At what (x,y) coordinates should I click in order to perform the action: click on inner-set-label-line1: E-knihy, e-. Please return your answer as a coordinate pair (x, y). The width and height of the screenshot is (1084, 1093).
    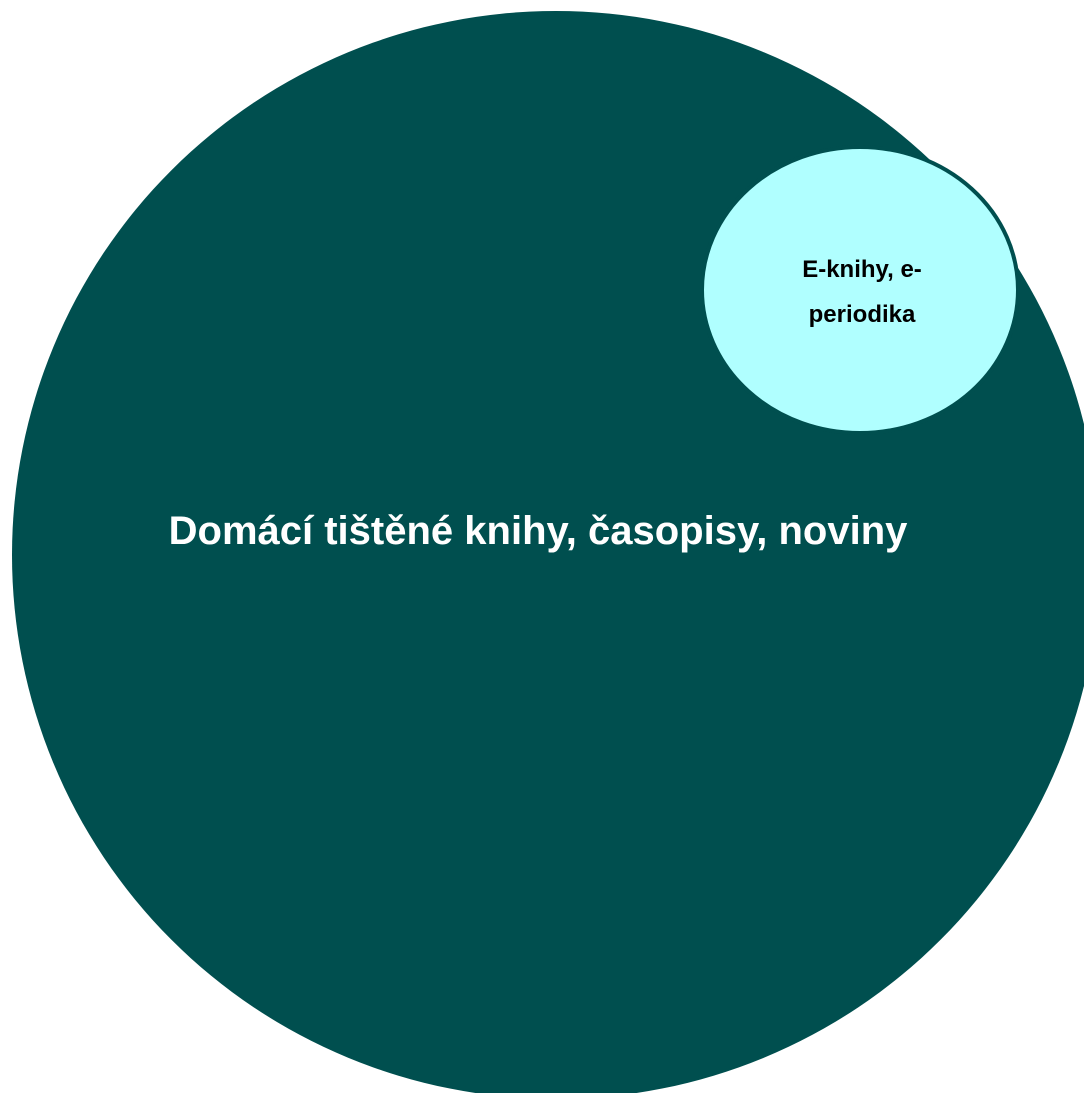
    Looking at the image, I should click on (862, 269).